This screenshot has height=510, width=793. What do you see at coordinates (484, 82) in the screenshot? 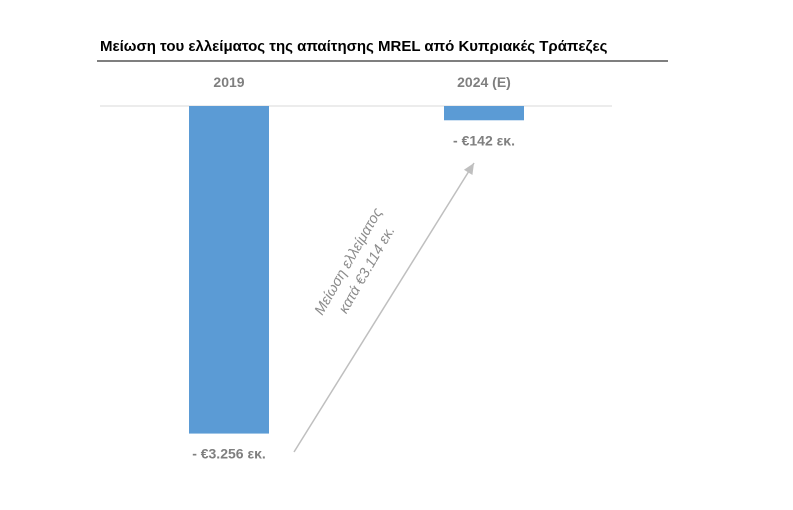
I see `category-label-2024-e: 2024 (E)` at bounding box center [484, 82].